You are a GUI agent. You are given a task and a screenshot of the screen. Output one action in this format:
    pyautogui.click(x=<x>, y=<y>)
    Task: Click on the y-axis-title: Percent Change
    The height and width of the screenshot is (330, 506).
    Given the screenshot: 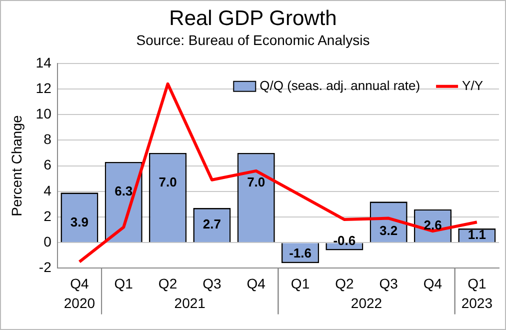 What is the action you would take?
    pyautogui.click(x=16, y=165)
    